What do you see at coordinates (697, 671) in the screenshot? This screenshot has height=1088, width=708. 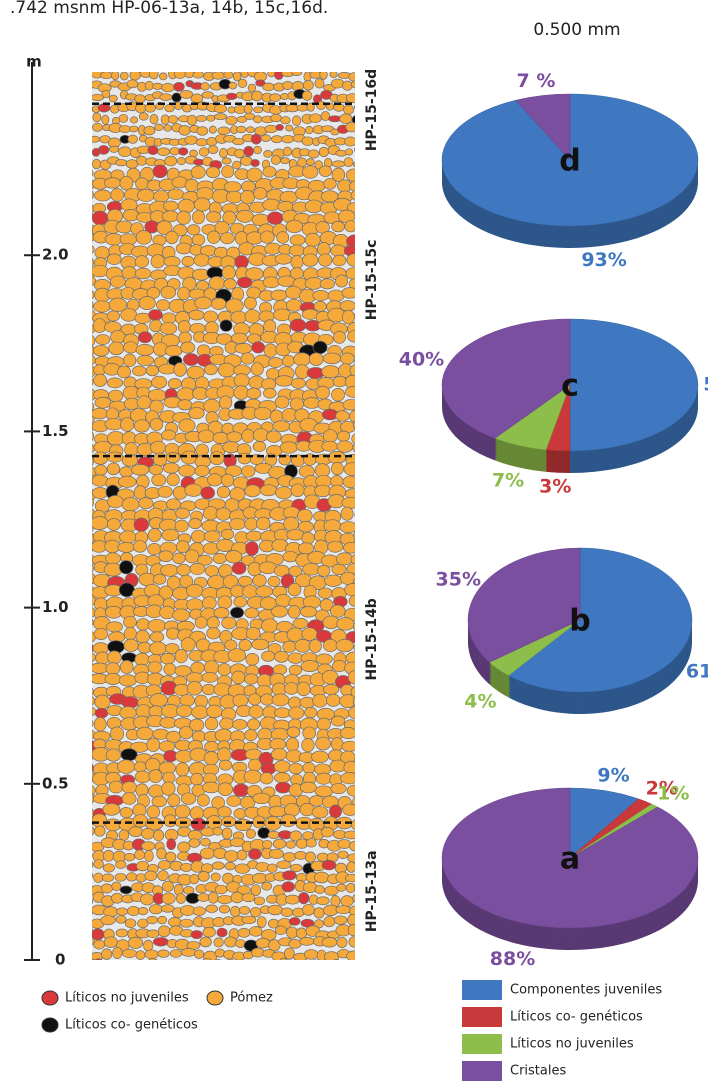 I see `pie-value-label: 61%` at bounding box center [697, 671].